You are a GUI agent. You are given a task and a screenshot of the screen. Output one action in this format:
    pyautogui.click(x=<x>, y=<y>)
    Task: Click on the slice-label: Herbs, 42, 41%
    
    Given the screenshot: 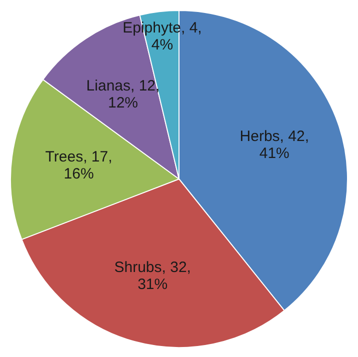 What is the action you would take?
    pyautogui.click(x=274, y=145)
    